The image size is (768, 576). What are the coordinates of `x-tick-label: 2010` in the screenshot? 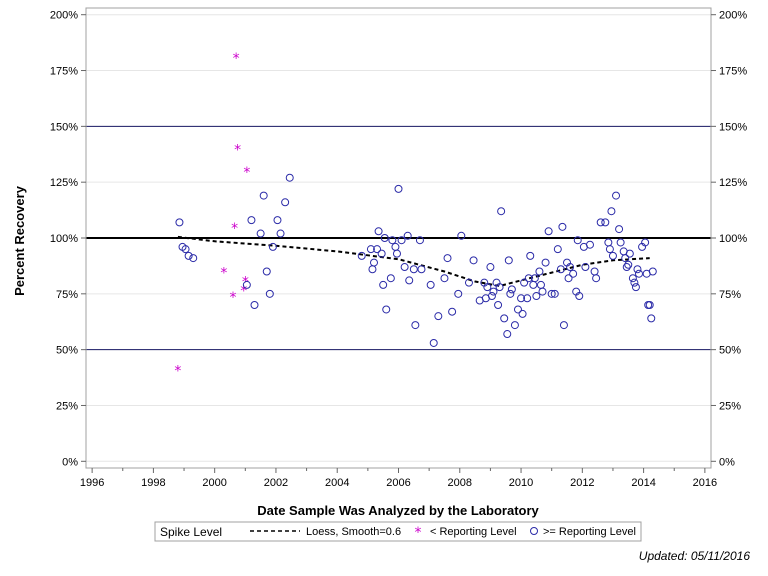 It's located at (521, 483).